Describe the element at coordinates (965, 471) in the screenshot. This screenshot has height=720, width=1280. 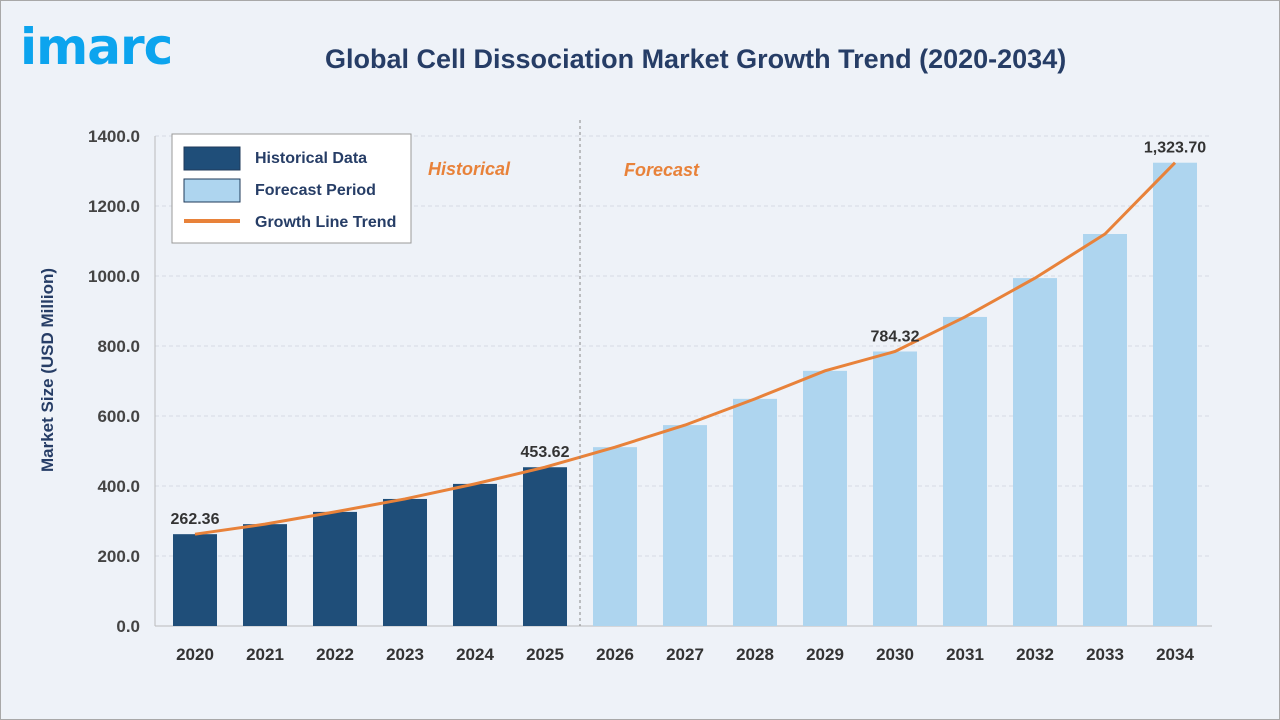
I see `bar-2031` at that location.